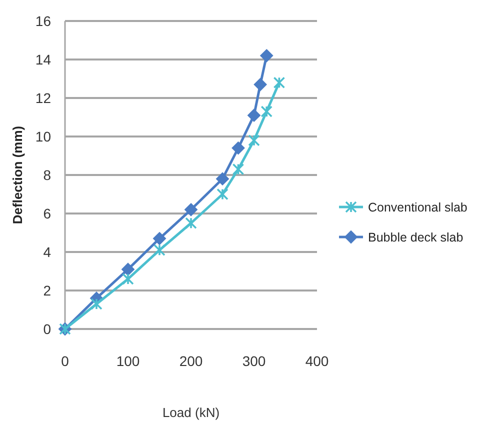 The height and width of the screenshot is (432, 486). What do you see at coordinates (418, 207) in the screenshot?
I see `legend-label: Conventional slab` at bounding box center [418, 207].